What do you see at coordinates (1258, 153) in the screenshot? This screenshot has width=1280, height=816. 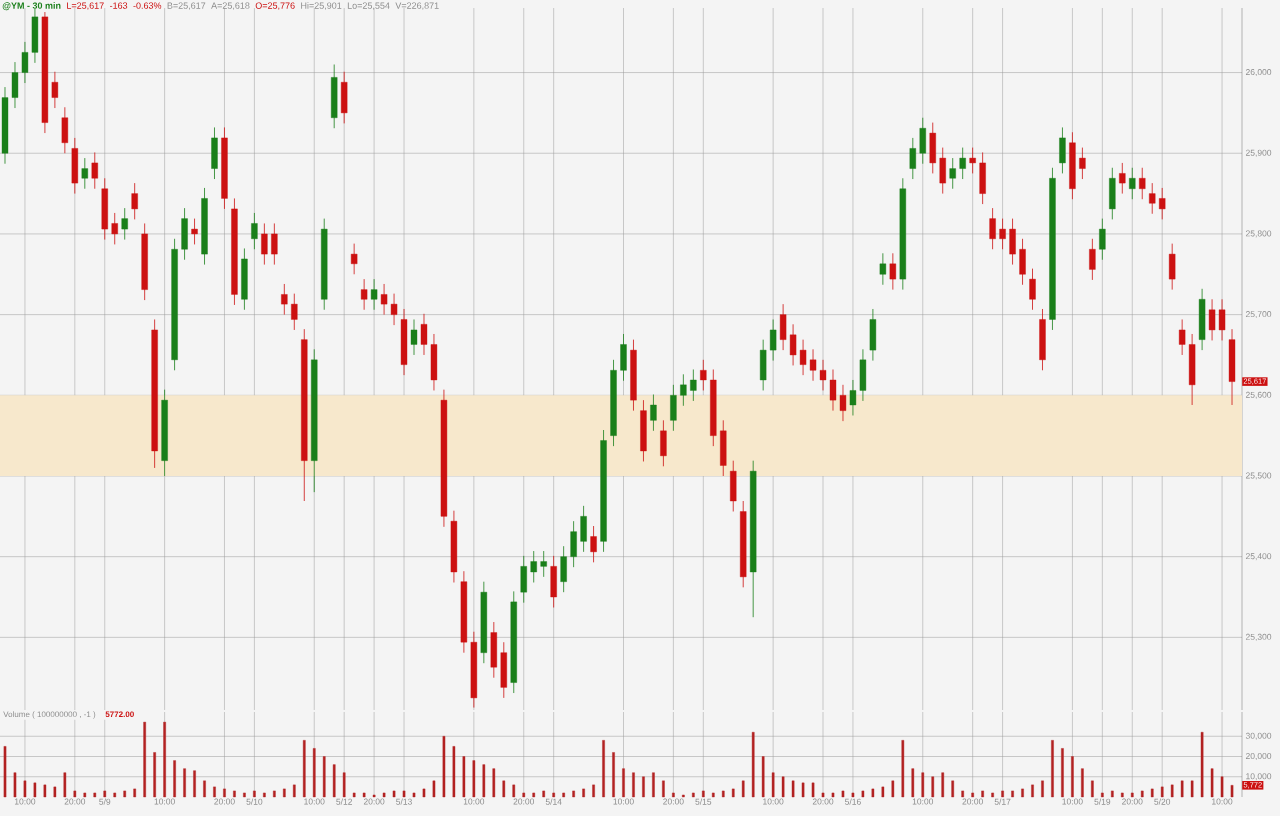 I see `y-tick-label: 25,900` at bounding box center [1258, 153].